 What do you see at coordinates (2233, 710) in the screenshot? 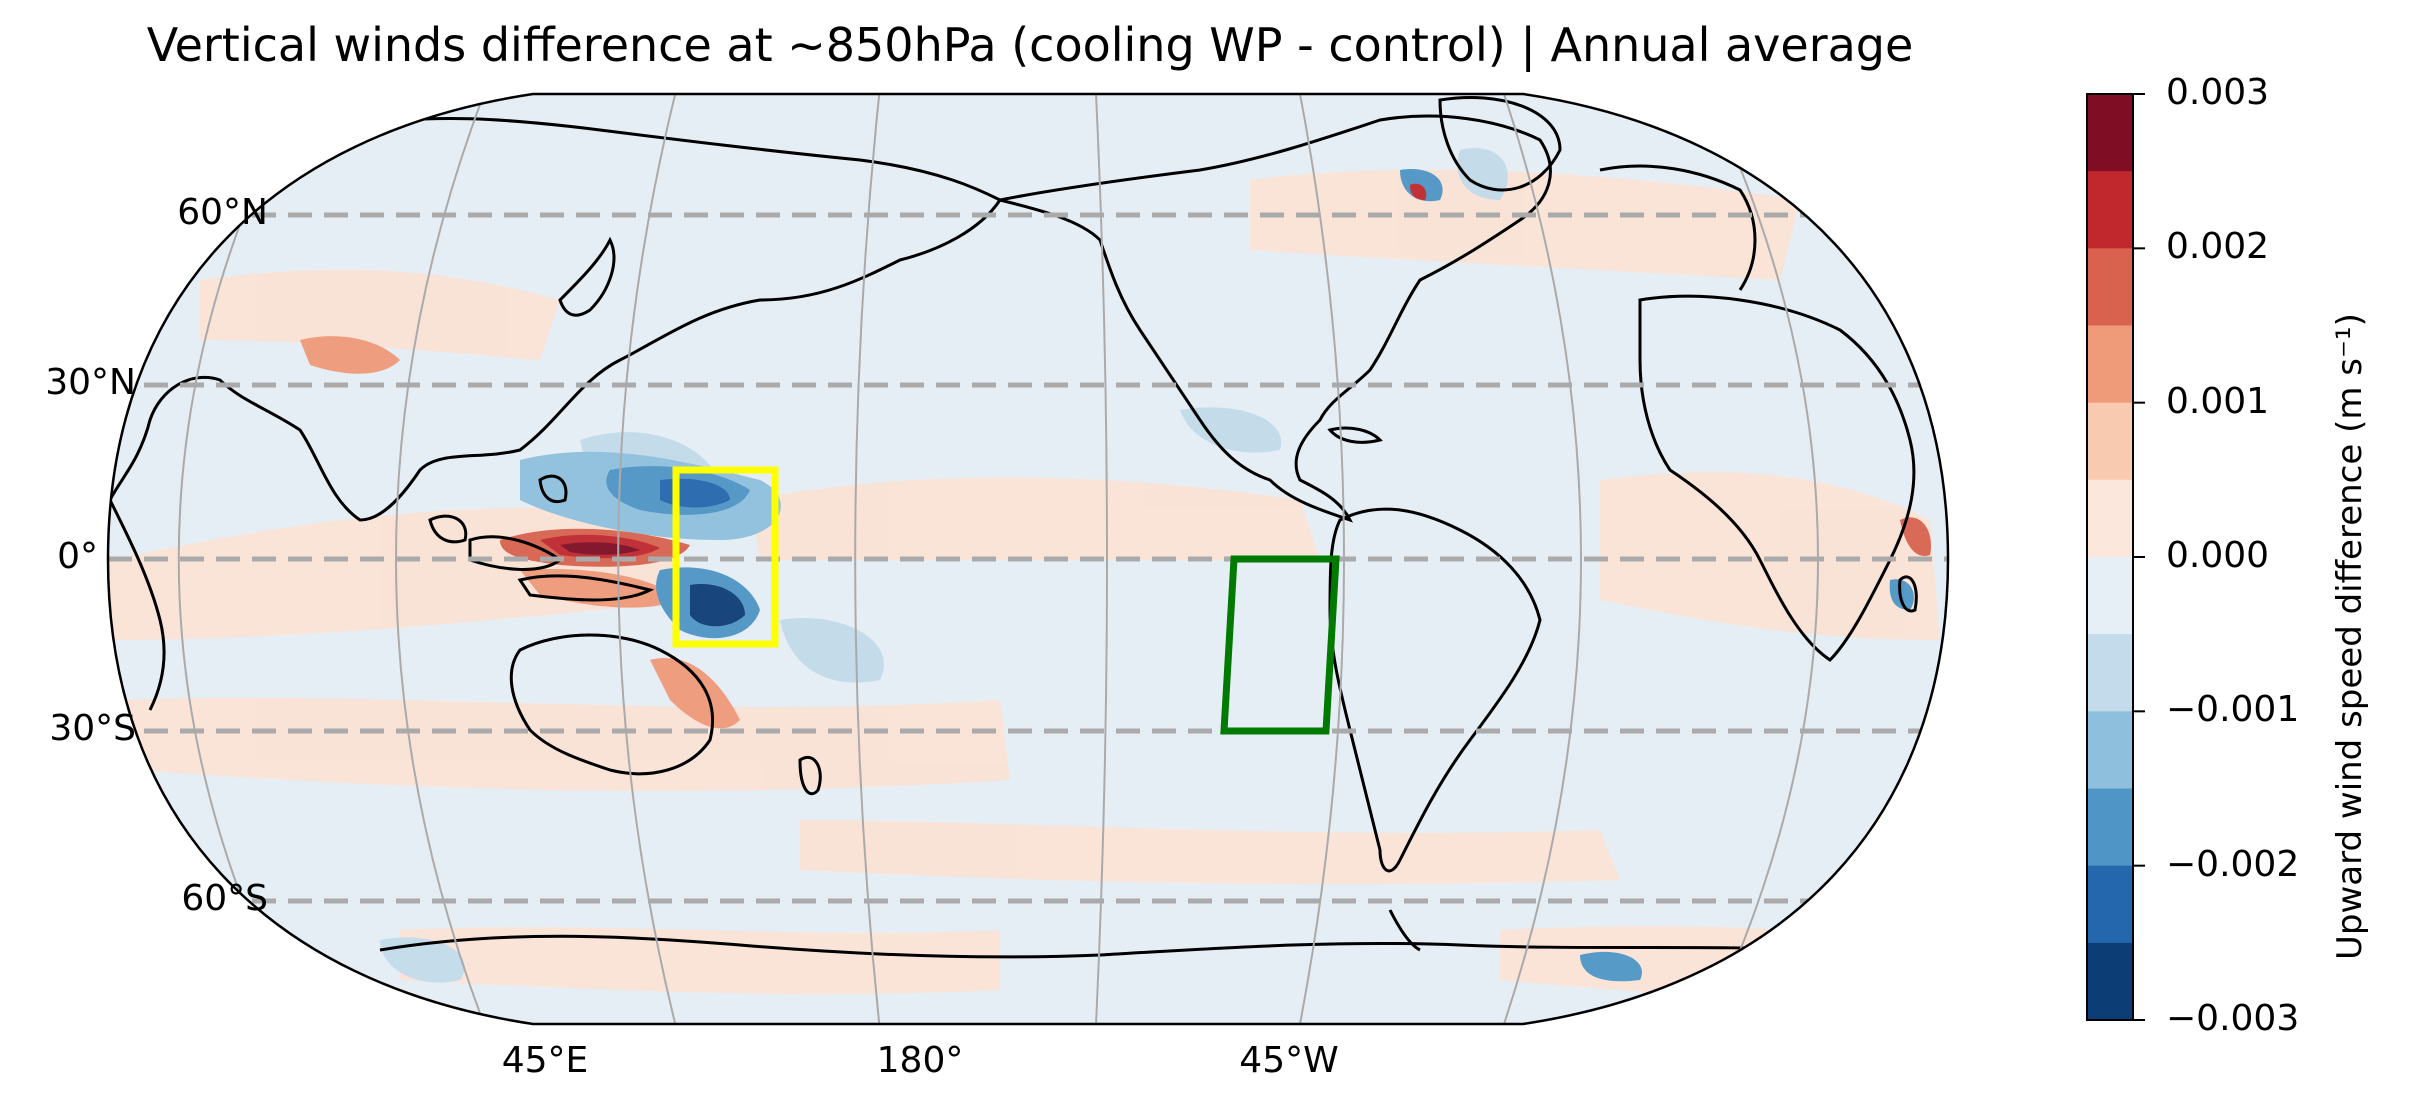
I see `colorbar-tick-label: −0.001` at bounding box center [2233, 710].